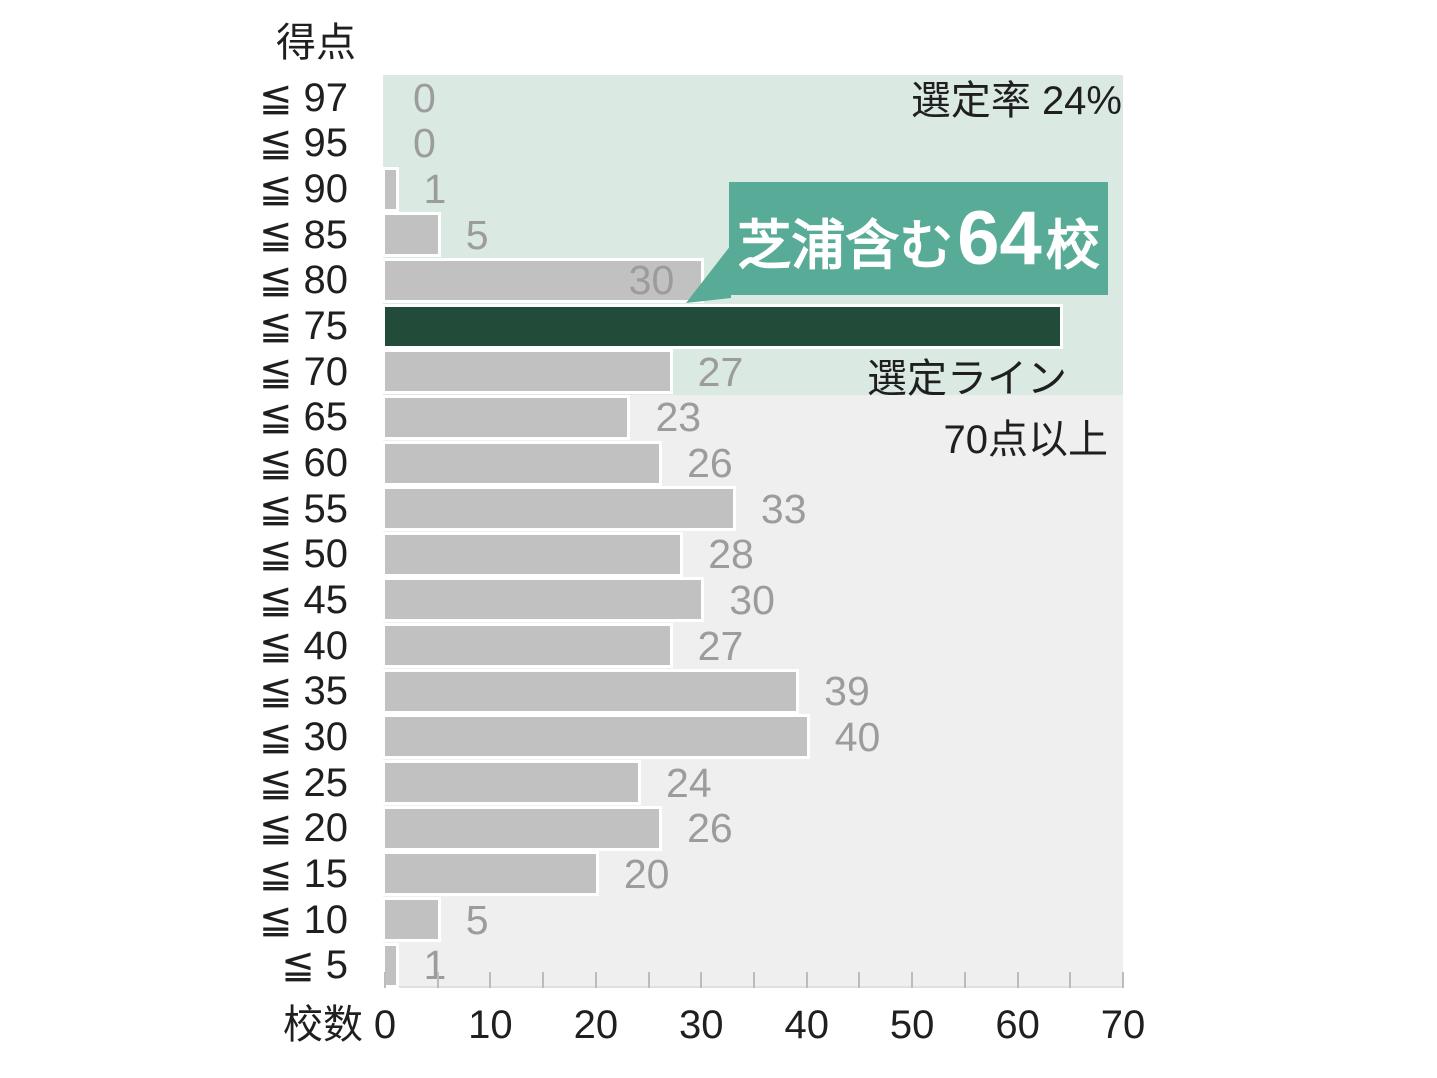 The height and width of the screenshot is (1078, 1437). Describe the element at coordinates (967, 379) in the screenshot. I see `selection-line-annotation: 選定ライン` at that location.